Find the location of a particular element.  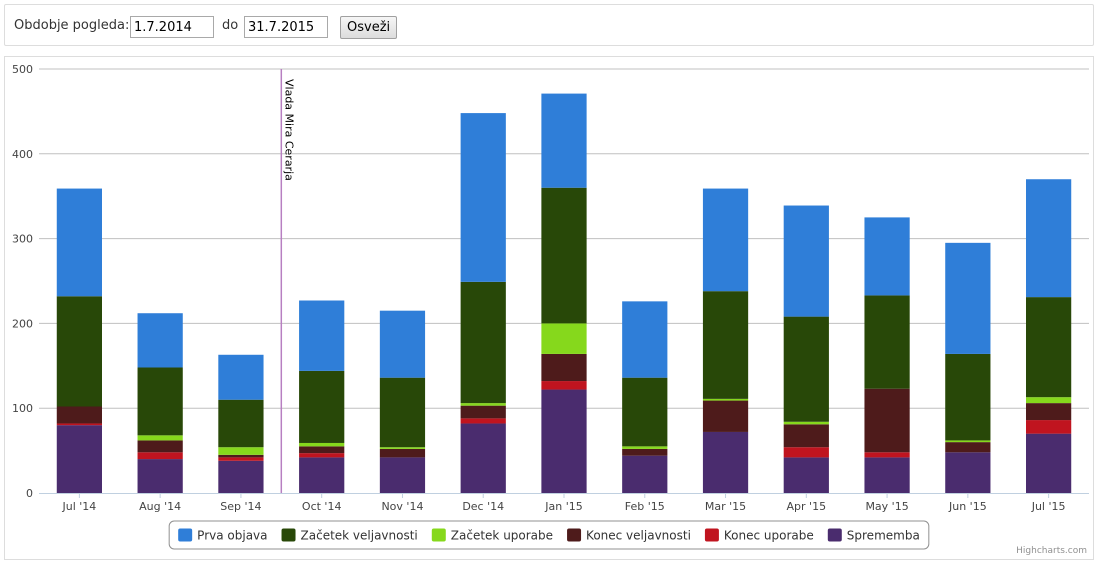

x-tick-label: Feb '15 is located at coordinates (645, 506).